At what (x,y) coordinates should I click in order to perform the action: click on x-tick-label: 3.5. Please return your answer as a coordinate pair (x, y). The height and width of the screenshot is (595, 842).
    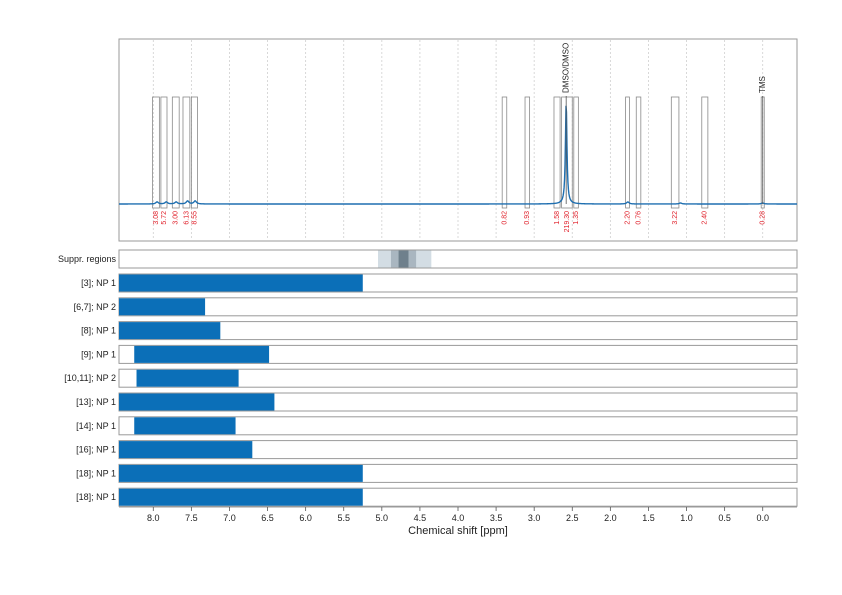
    Looking at the image, I should click on (496, 518).